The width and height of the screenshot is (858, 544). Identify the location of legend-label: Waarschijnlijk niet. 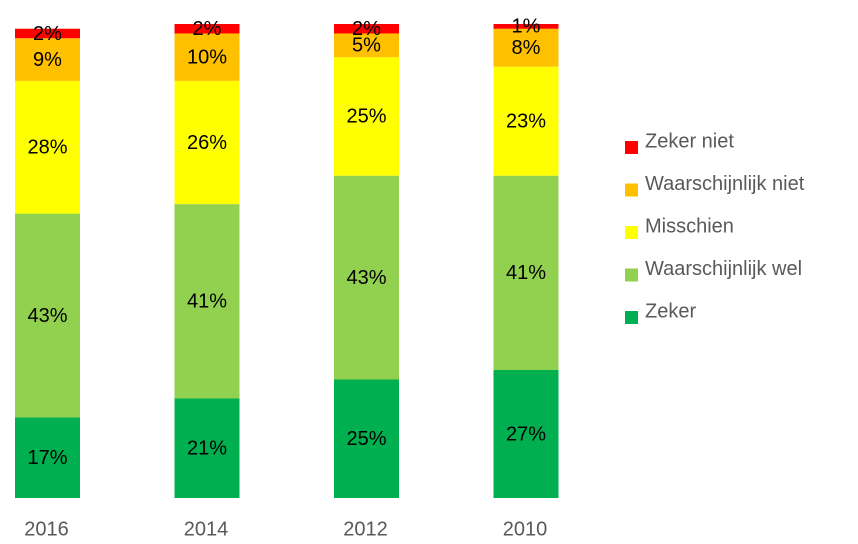
(725, 184).